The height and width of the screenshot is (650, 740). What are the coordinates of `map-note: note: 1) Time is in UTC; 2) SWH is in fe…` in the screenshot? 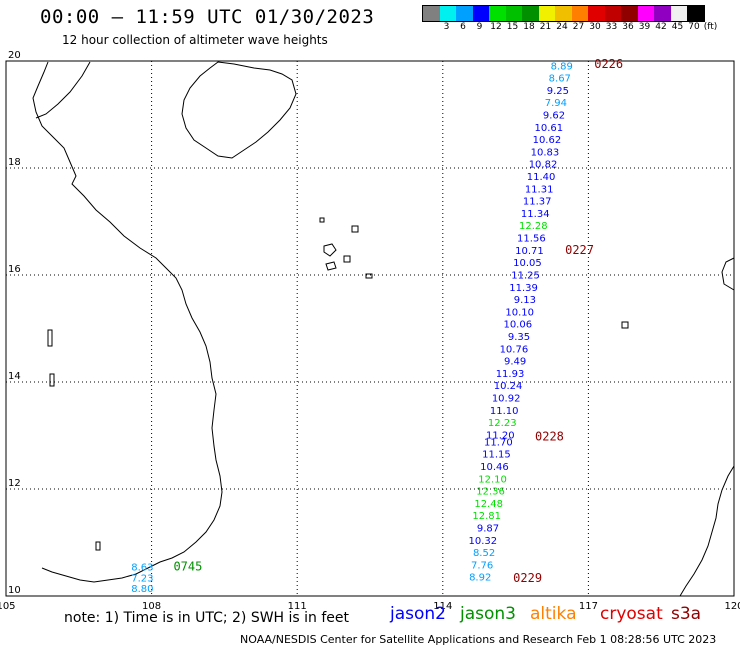 It's located at (207, 618).